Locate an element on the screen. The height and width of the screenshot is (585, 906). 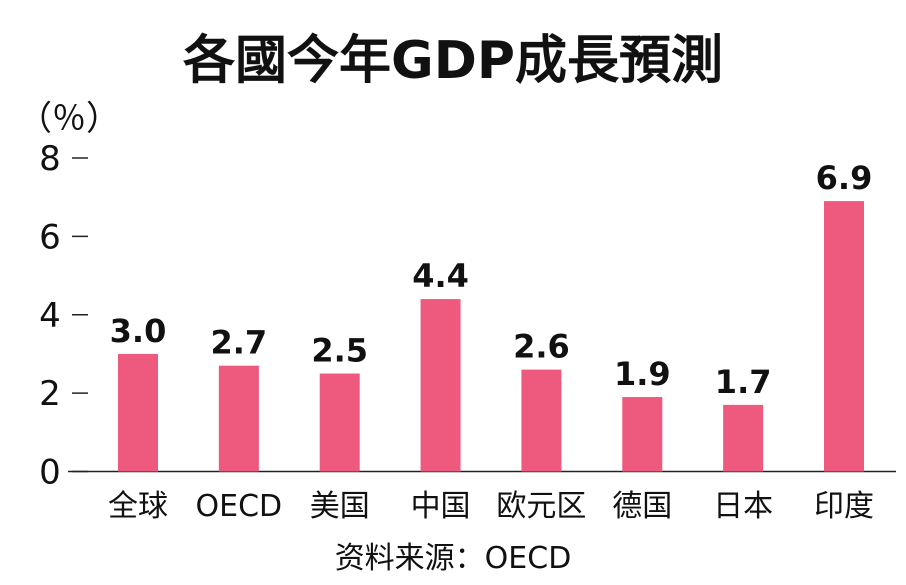
x-tick-label: 美国 is located at coordinates (340, 506).